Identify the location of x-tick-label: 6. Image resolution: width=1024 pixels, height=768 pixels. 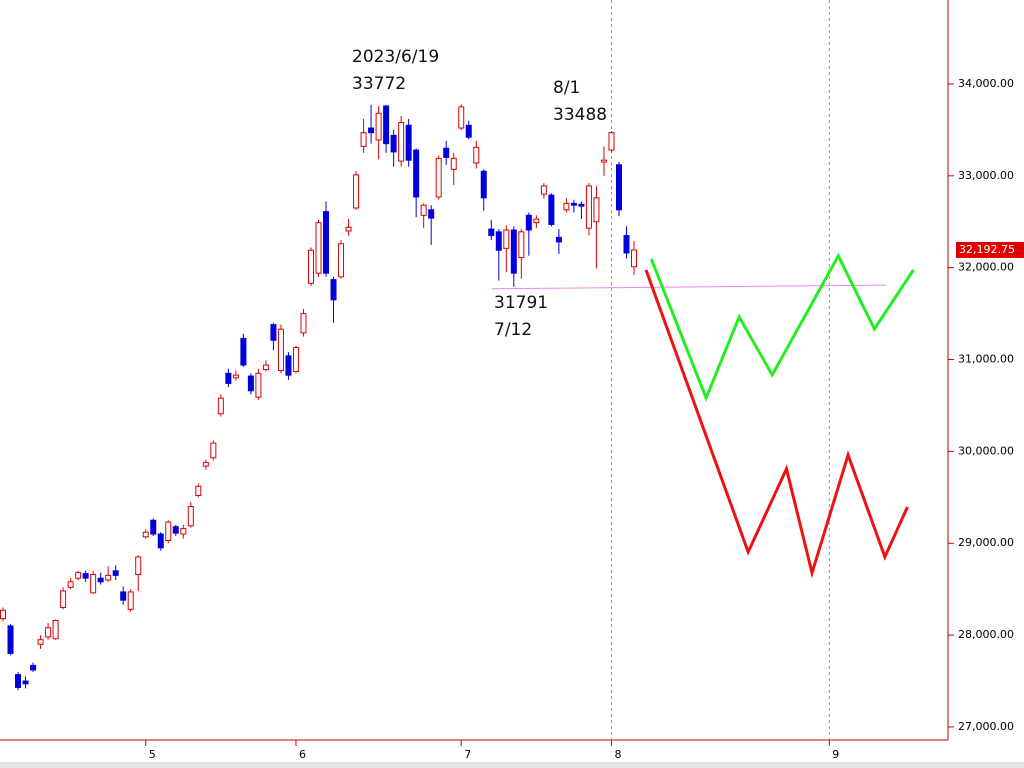
(302, 754).